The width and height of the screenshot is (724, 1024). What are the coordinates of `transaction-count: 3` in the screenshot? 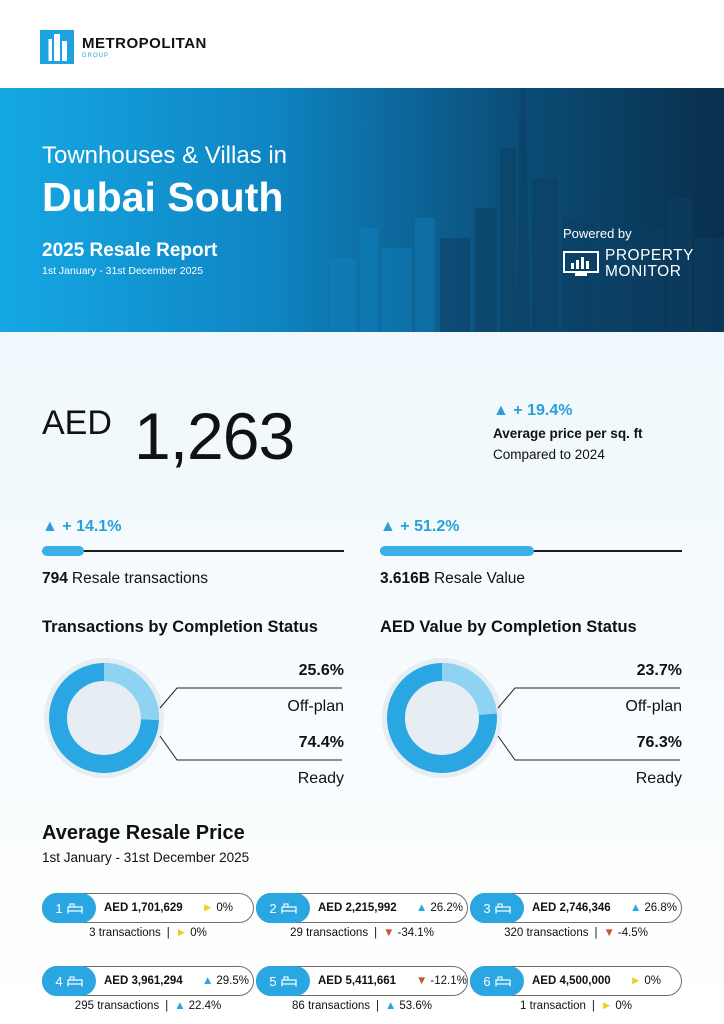 It's located at (92, 933).